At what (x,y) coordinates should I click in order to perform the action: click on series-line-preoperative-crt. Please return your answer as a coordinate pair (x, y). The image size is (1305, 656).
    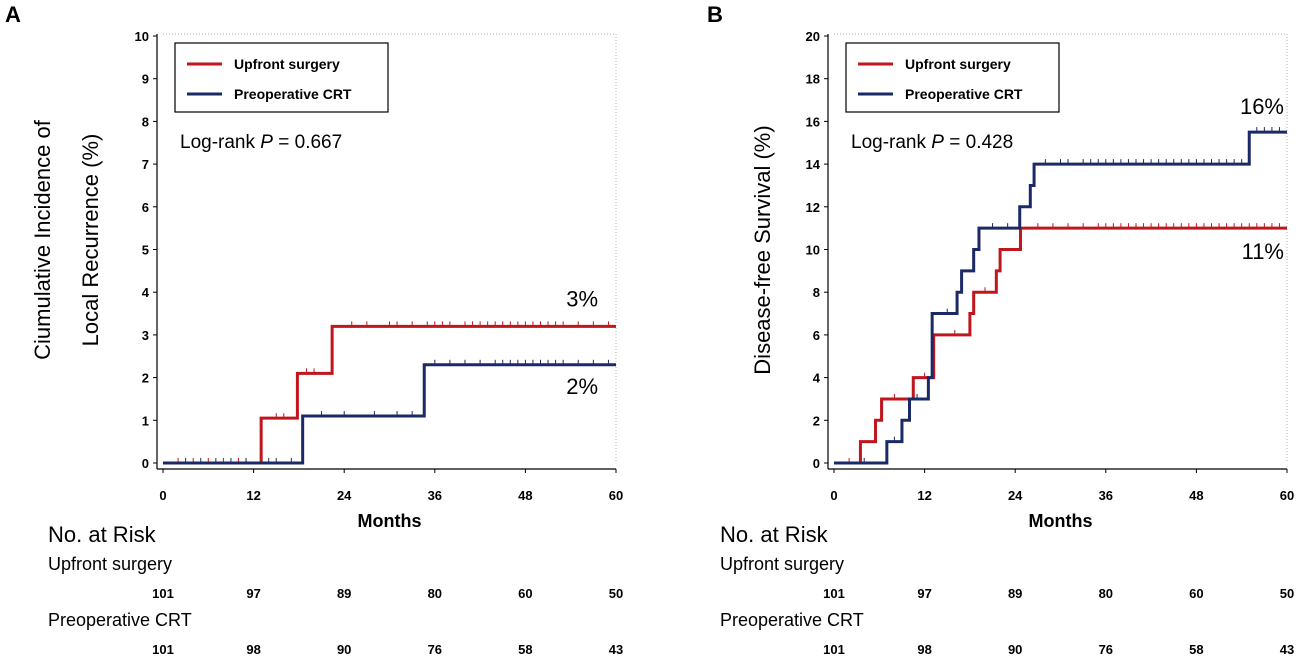
    Looking at the image, I should click on (389, 414).